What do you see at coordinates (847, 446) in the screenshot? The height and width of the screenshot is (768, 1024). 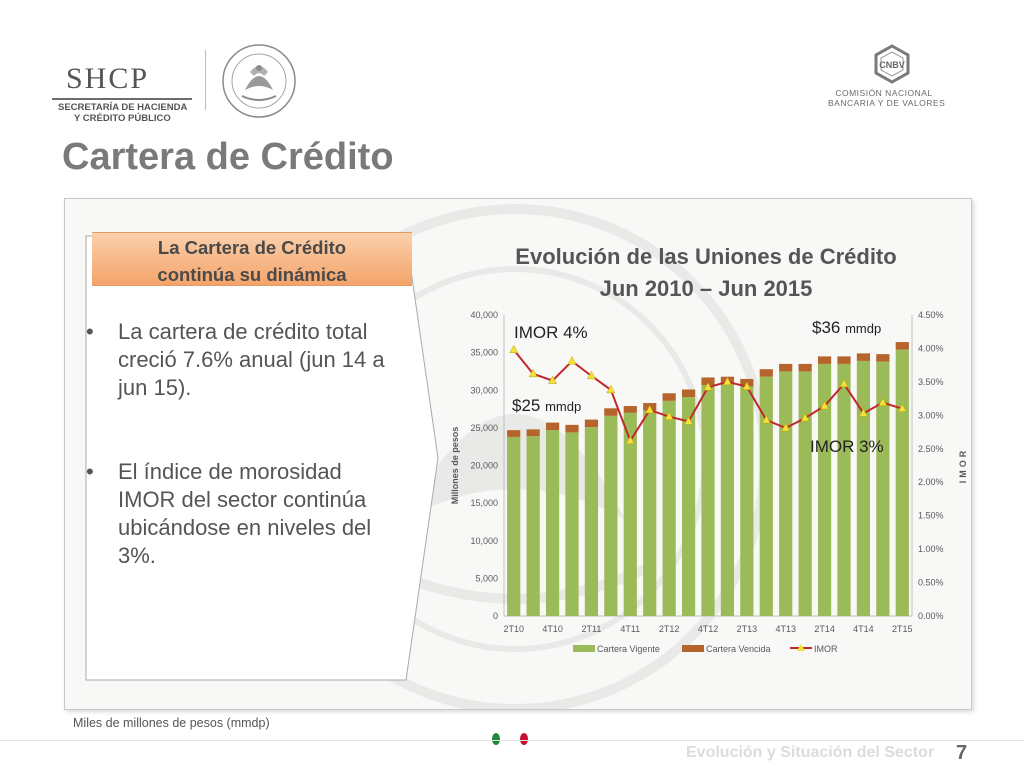 I see `annotation-imor-end: IMOR 3%` at bounding box center [847, 446].